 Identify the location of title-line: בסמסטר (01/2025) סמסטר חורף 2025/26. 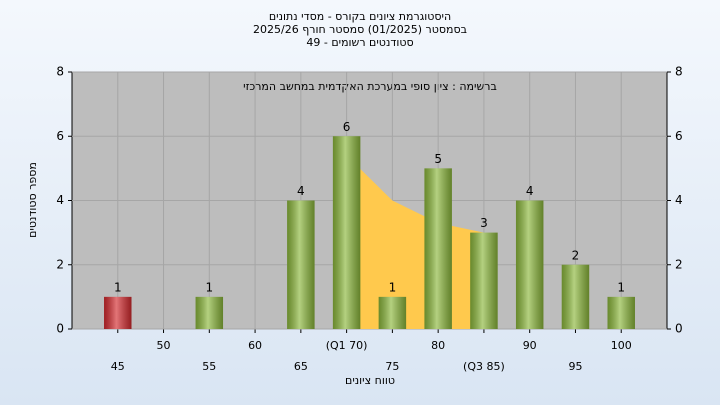
(360, 29).